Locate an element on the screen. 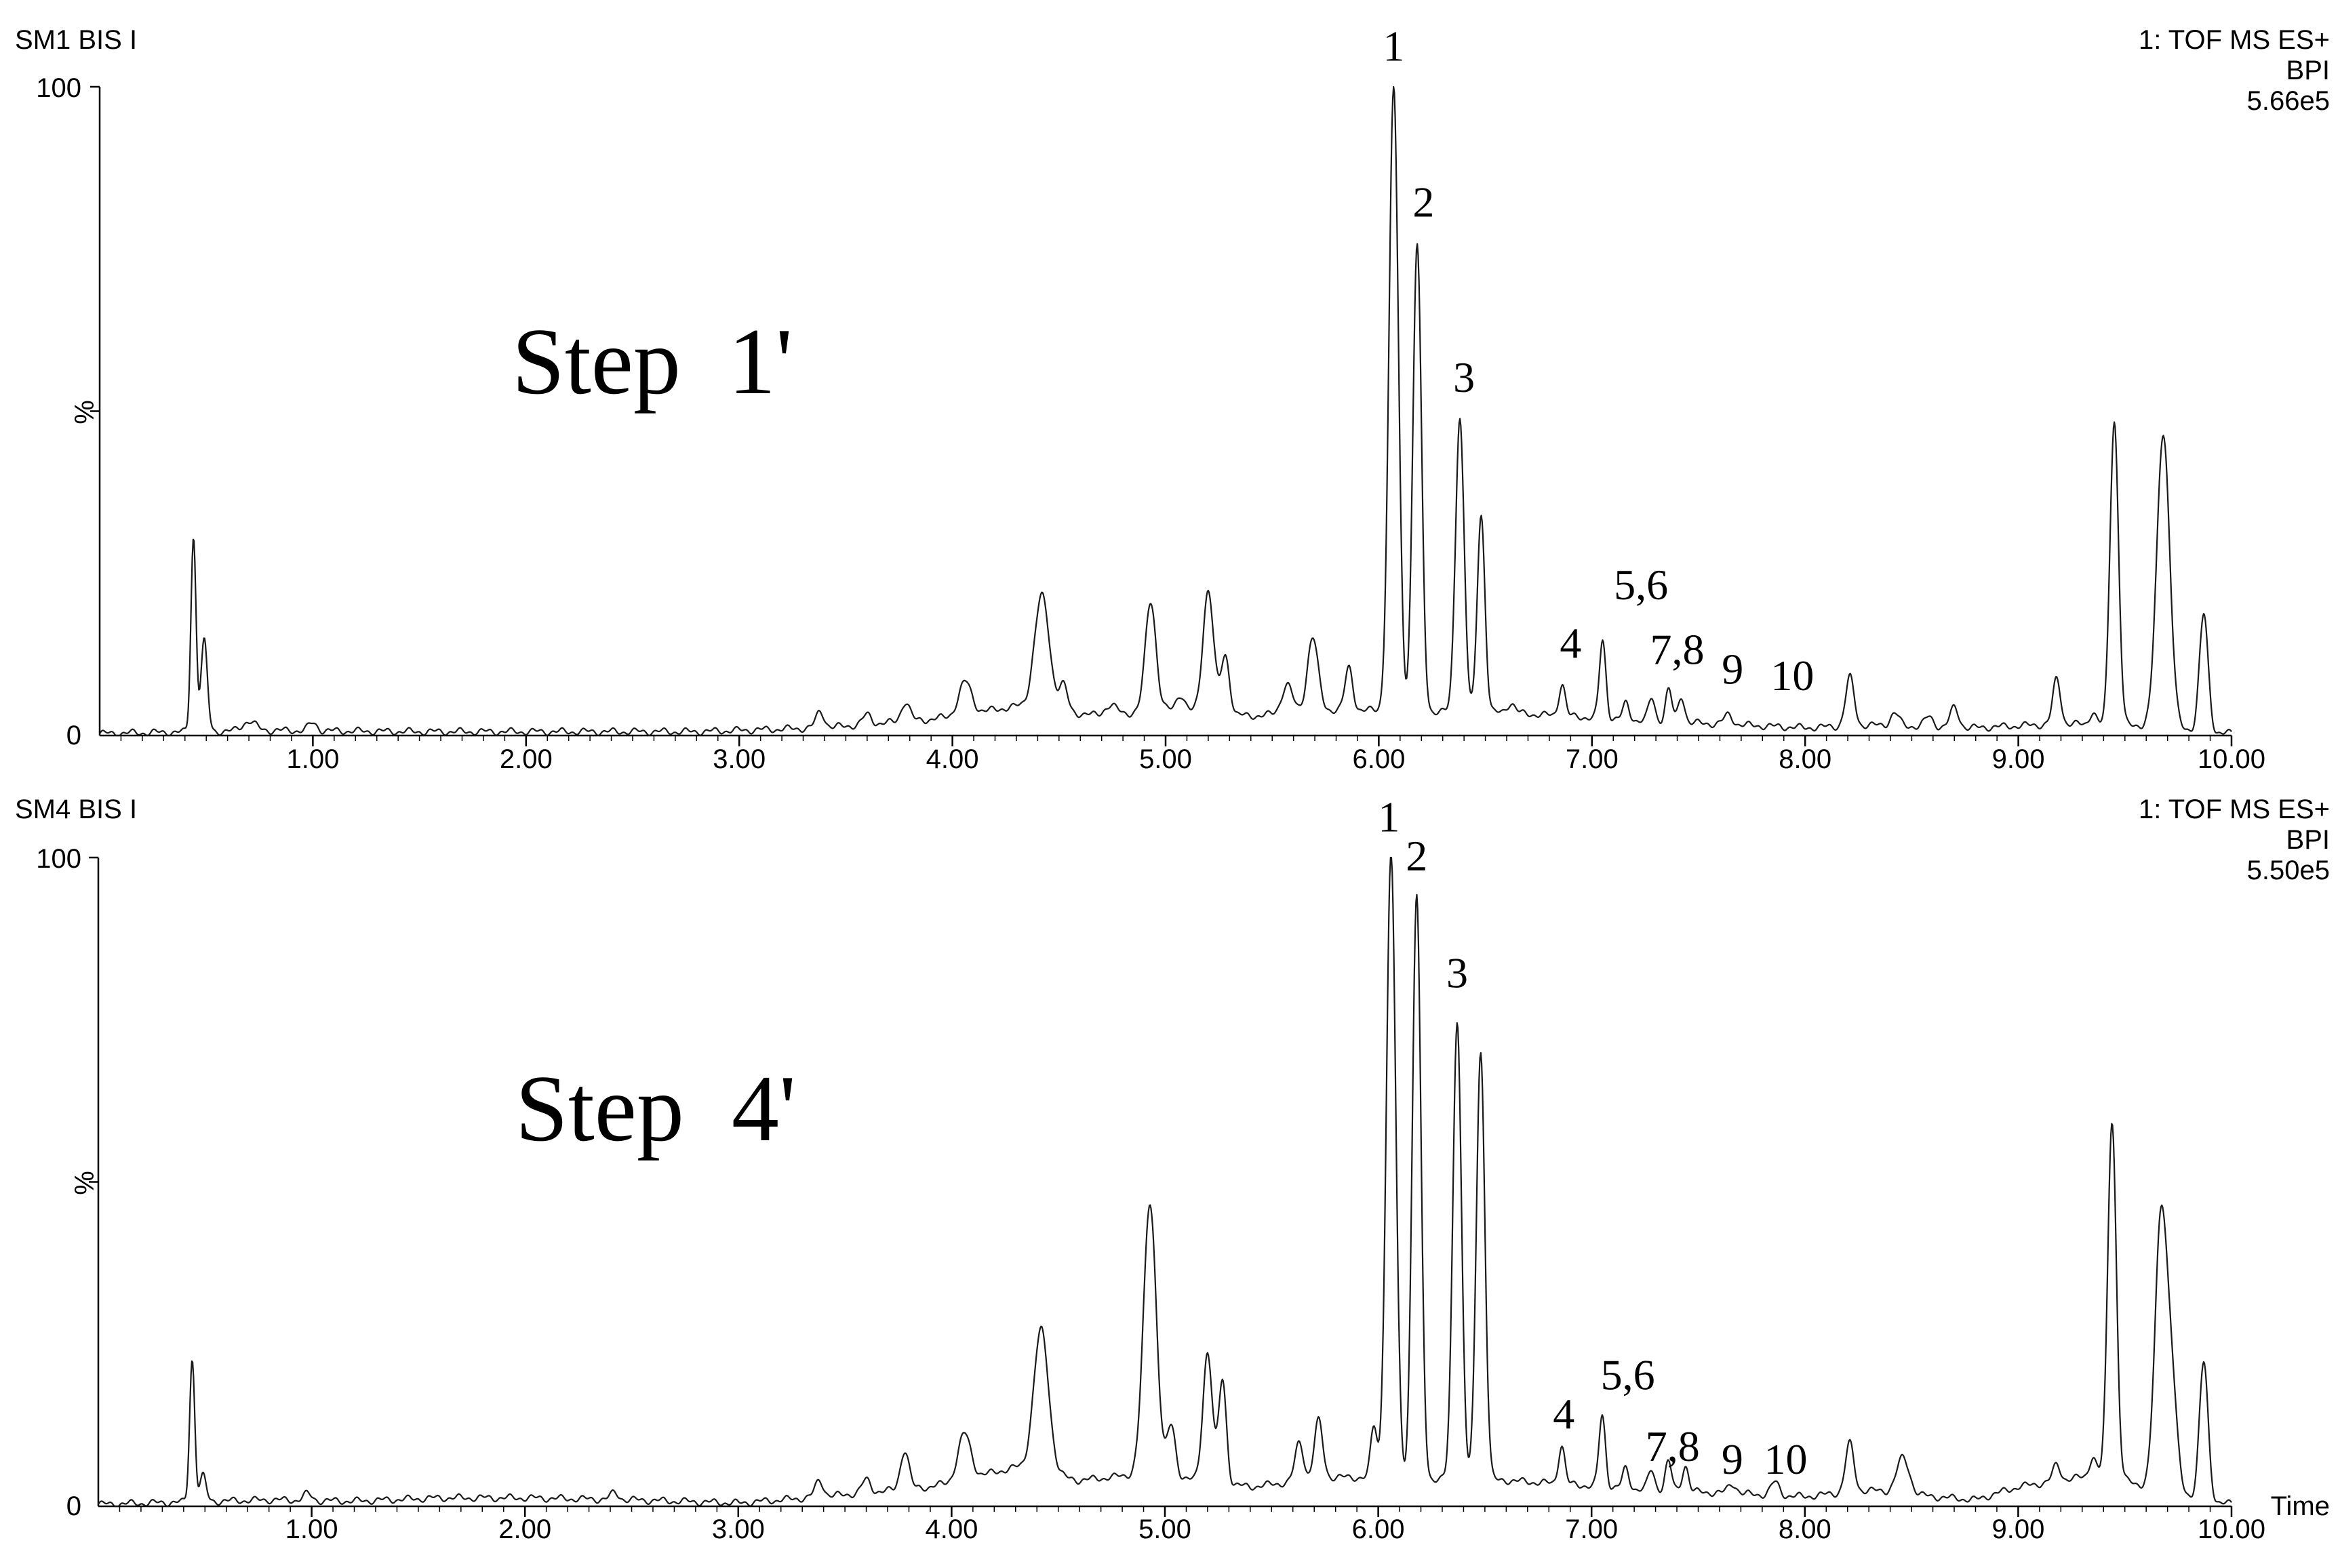 The height and width of the screenshot is (1568, 2340). step-label: Step 1' is located at coordinates (653, 362).